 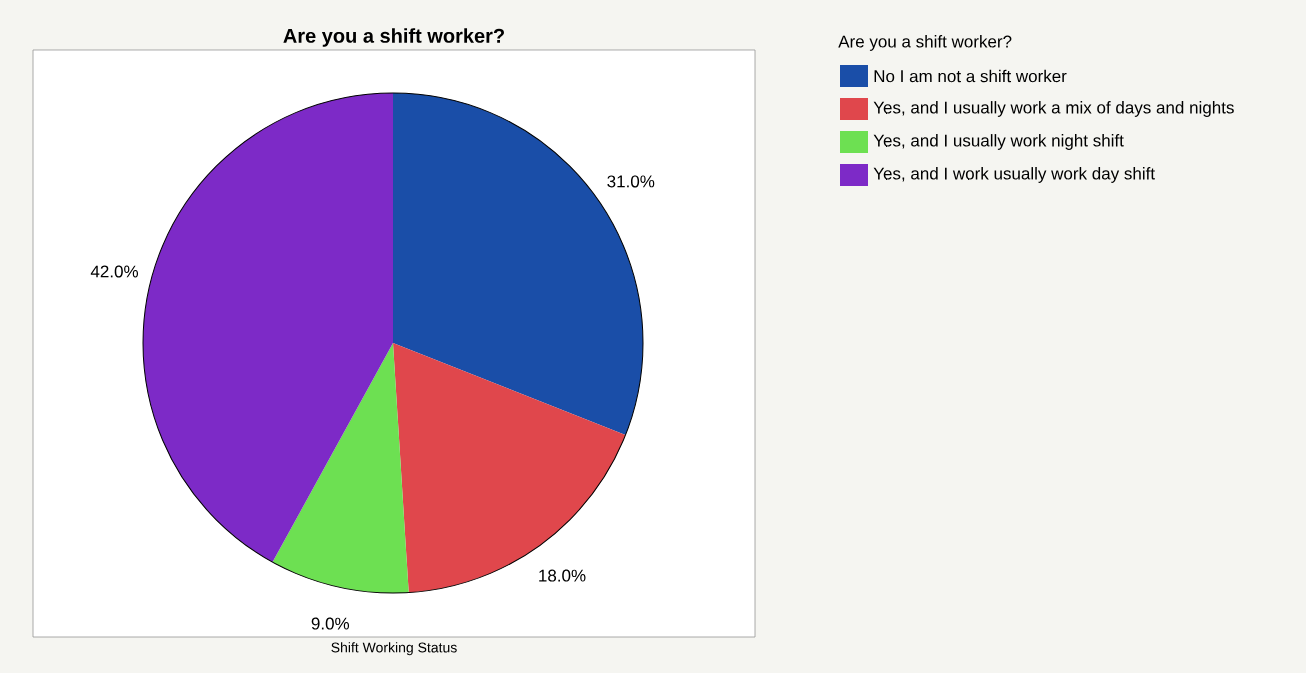 What do you see at coordinates (330, 623) in the screenshot?
I see `data-label: 9.0%` at bounding box center [330, 623].